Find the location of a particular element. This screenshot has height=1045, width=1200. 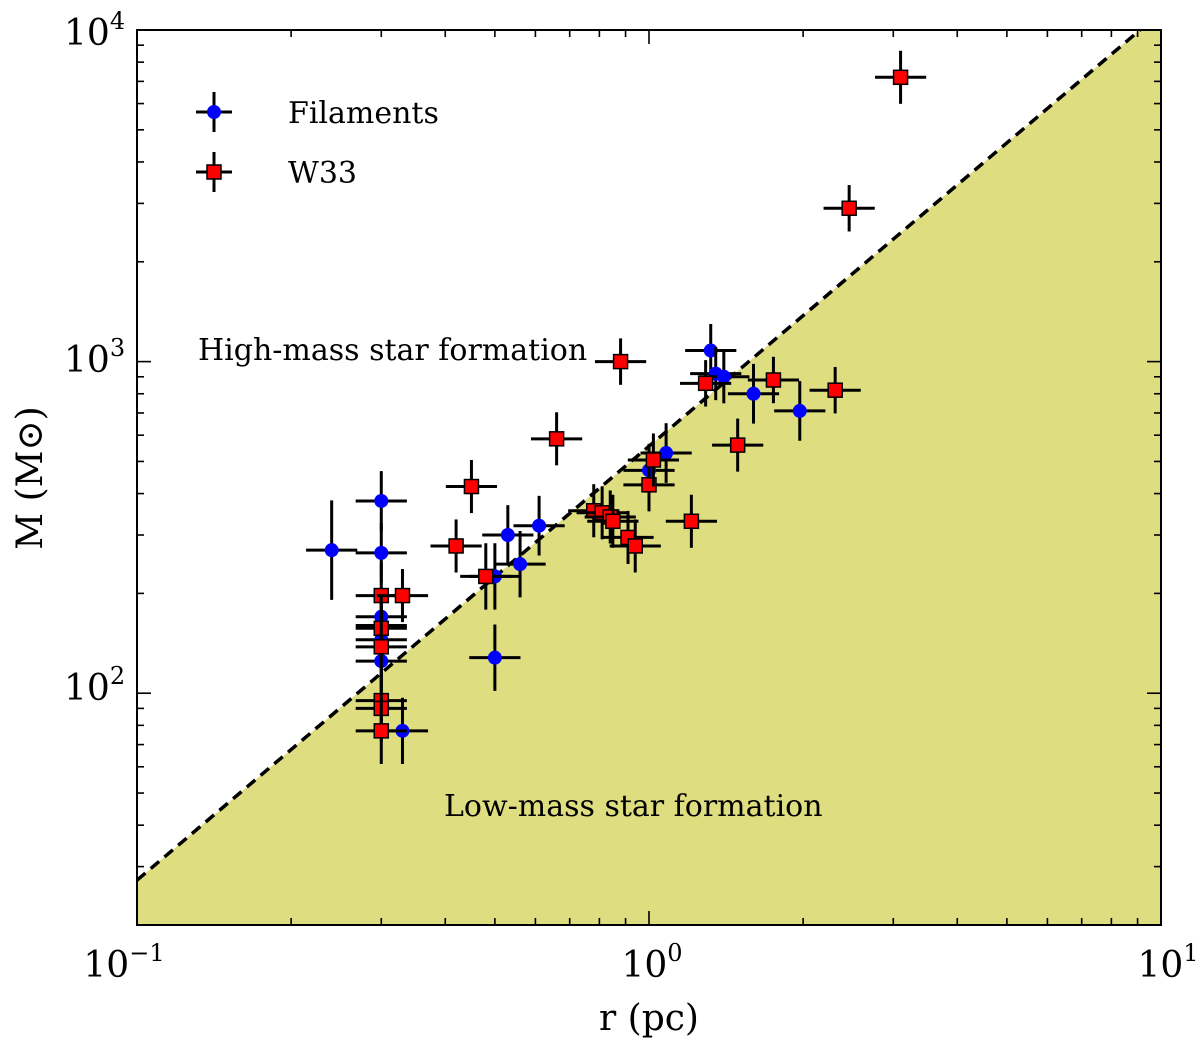

x-tick-label-2: 10¹ is located at coordinates (1167, 962).